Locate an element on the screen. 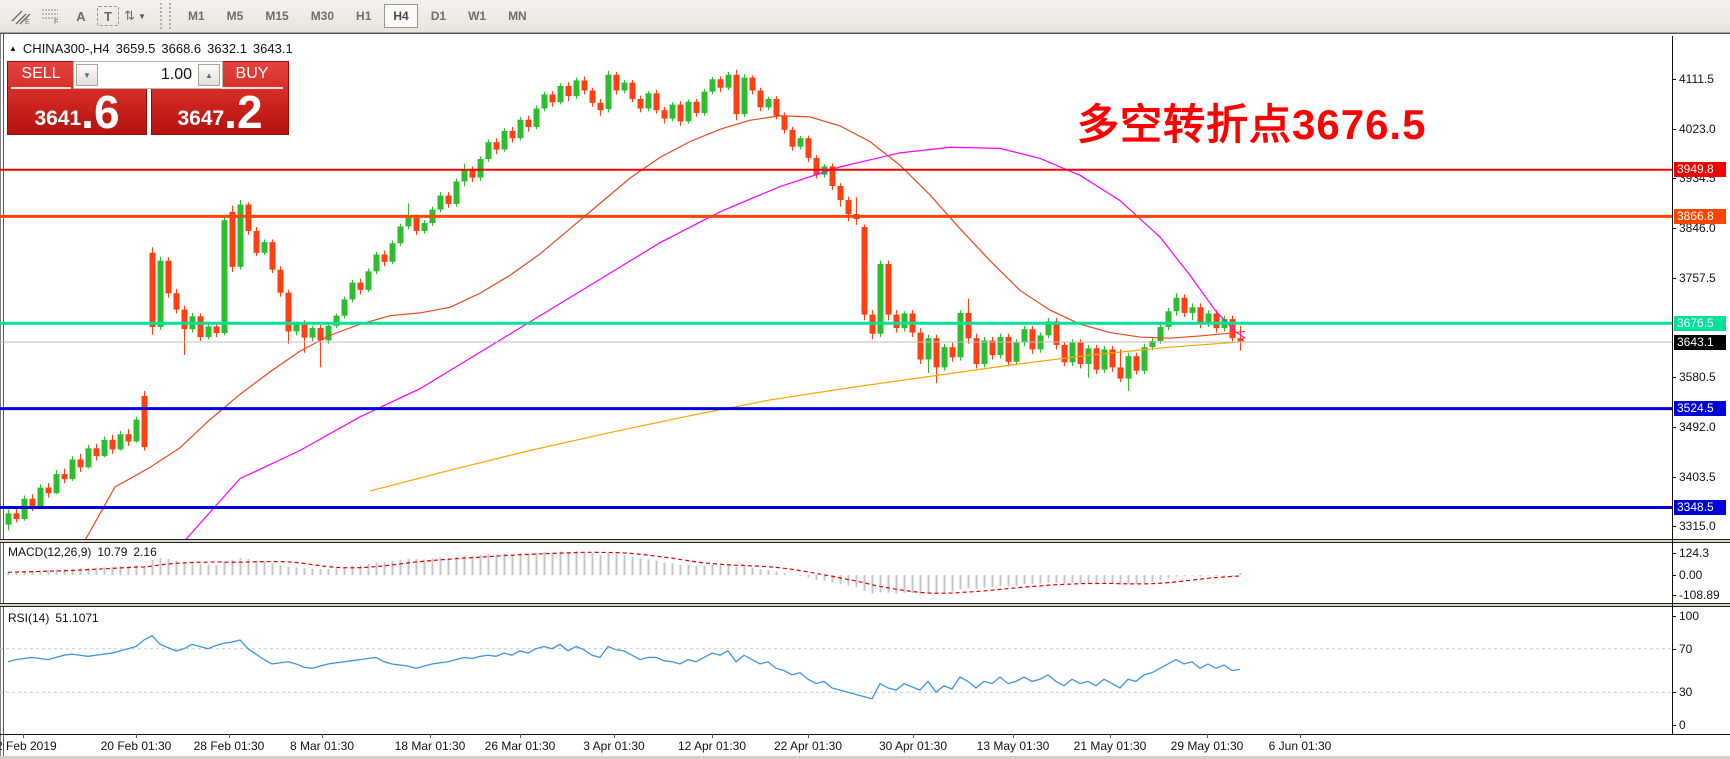 The width and height of the screenshot is (1730, 759). chart-left-border is located at coordinates (3, 395).